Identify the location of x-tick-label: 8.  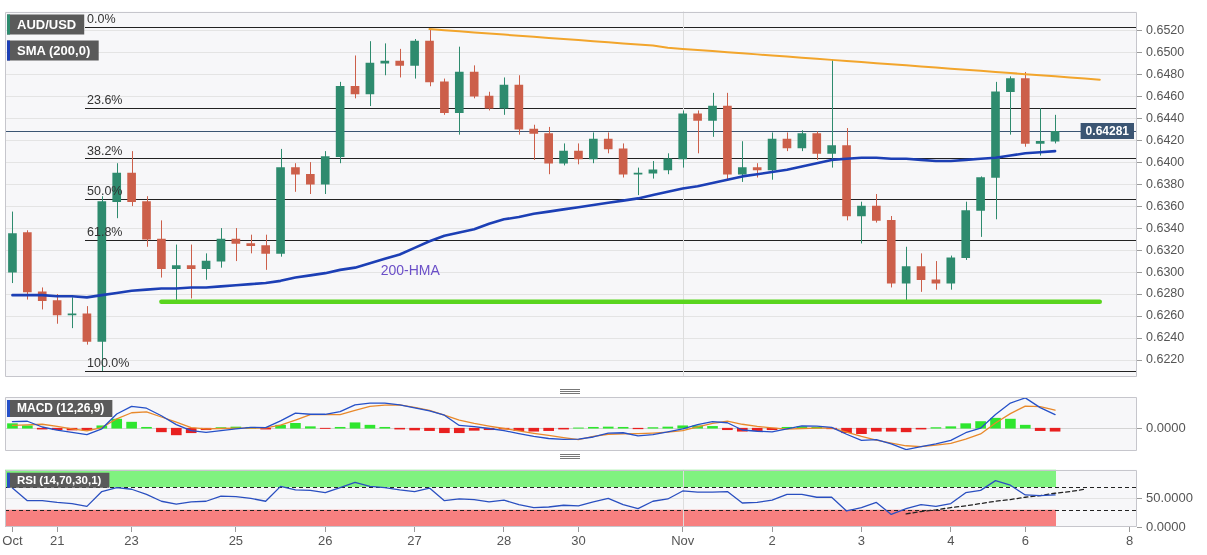
(1129, 541).